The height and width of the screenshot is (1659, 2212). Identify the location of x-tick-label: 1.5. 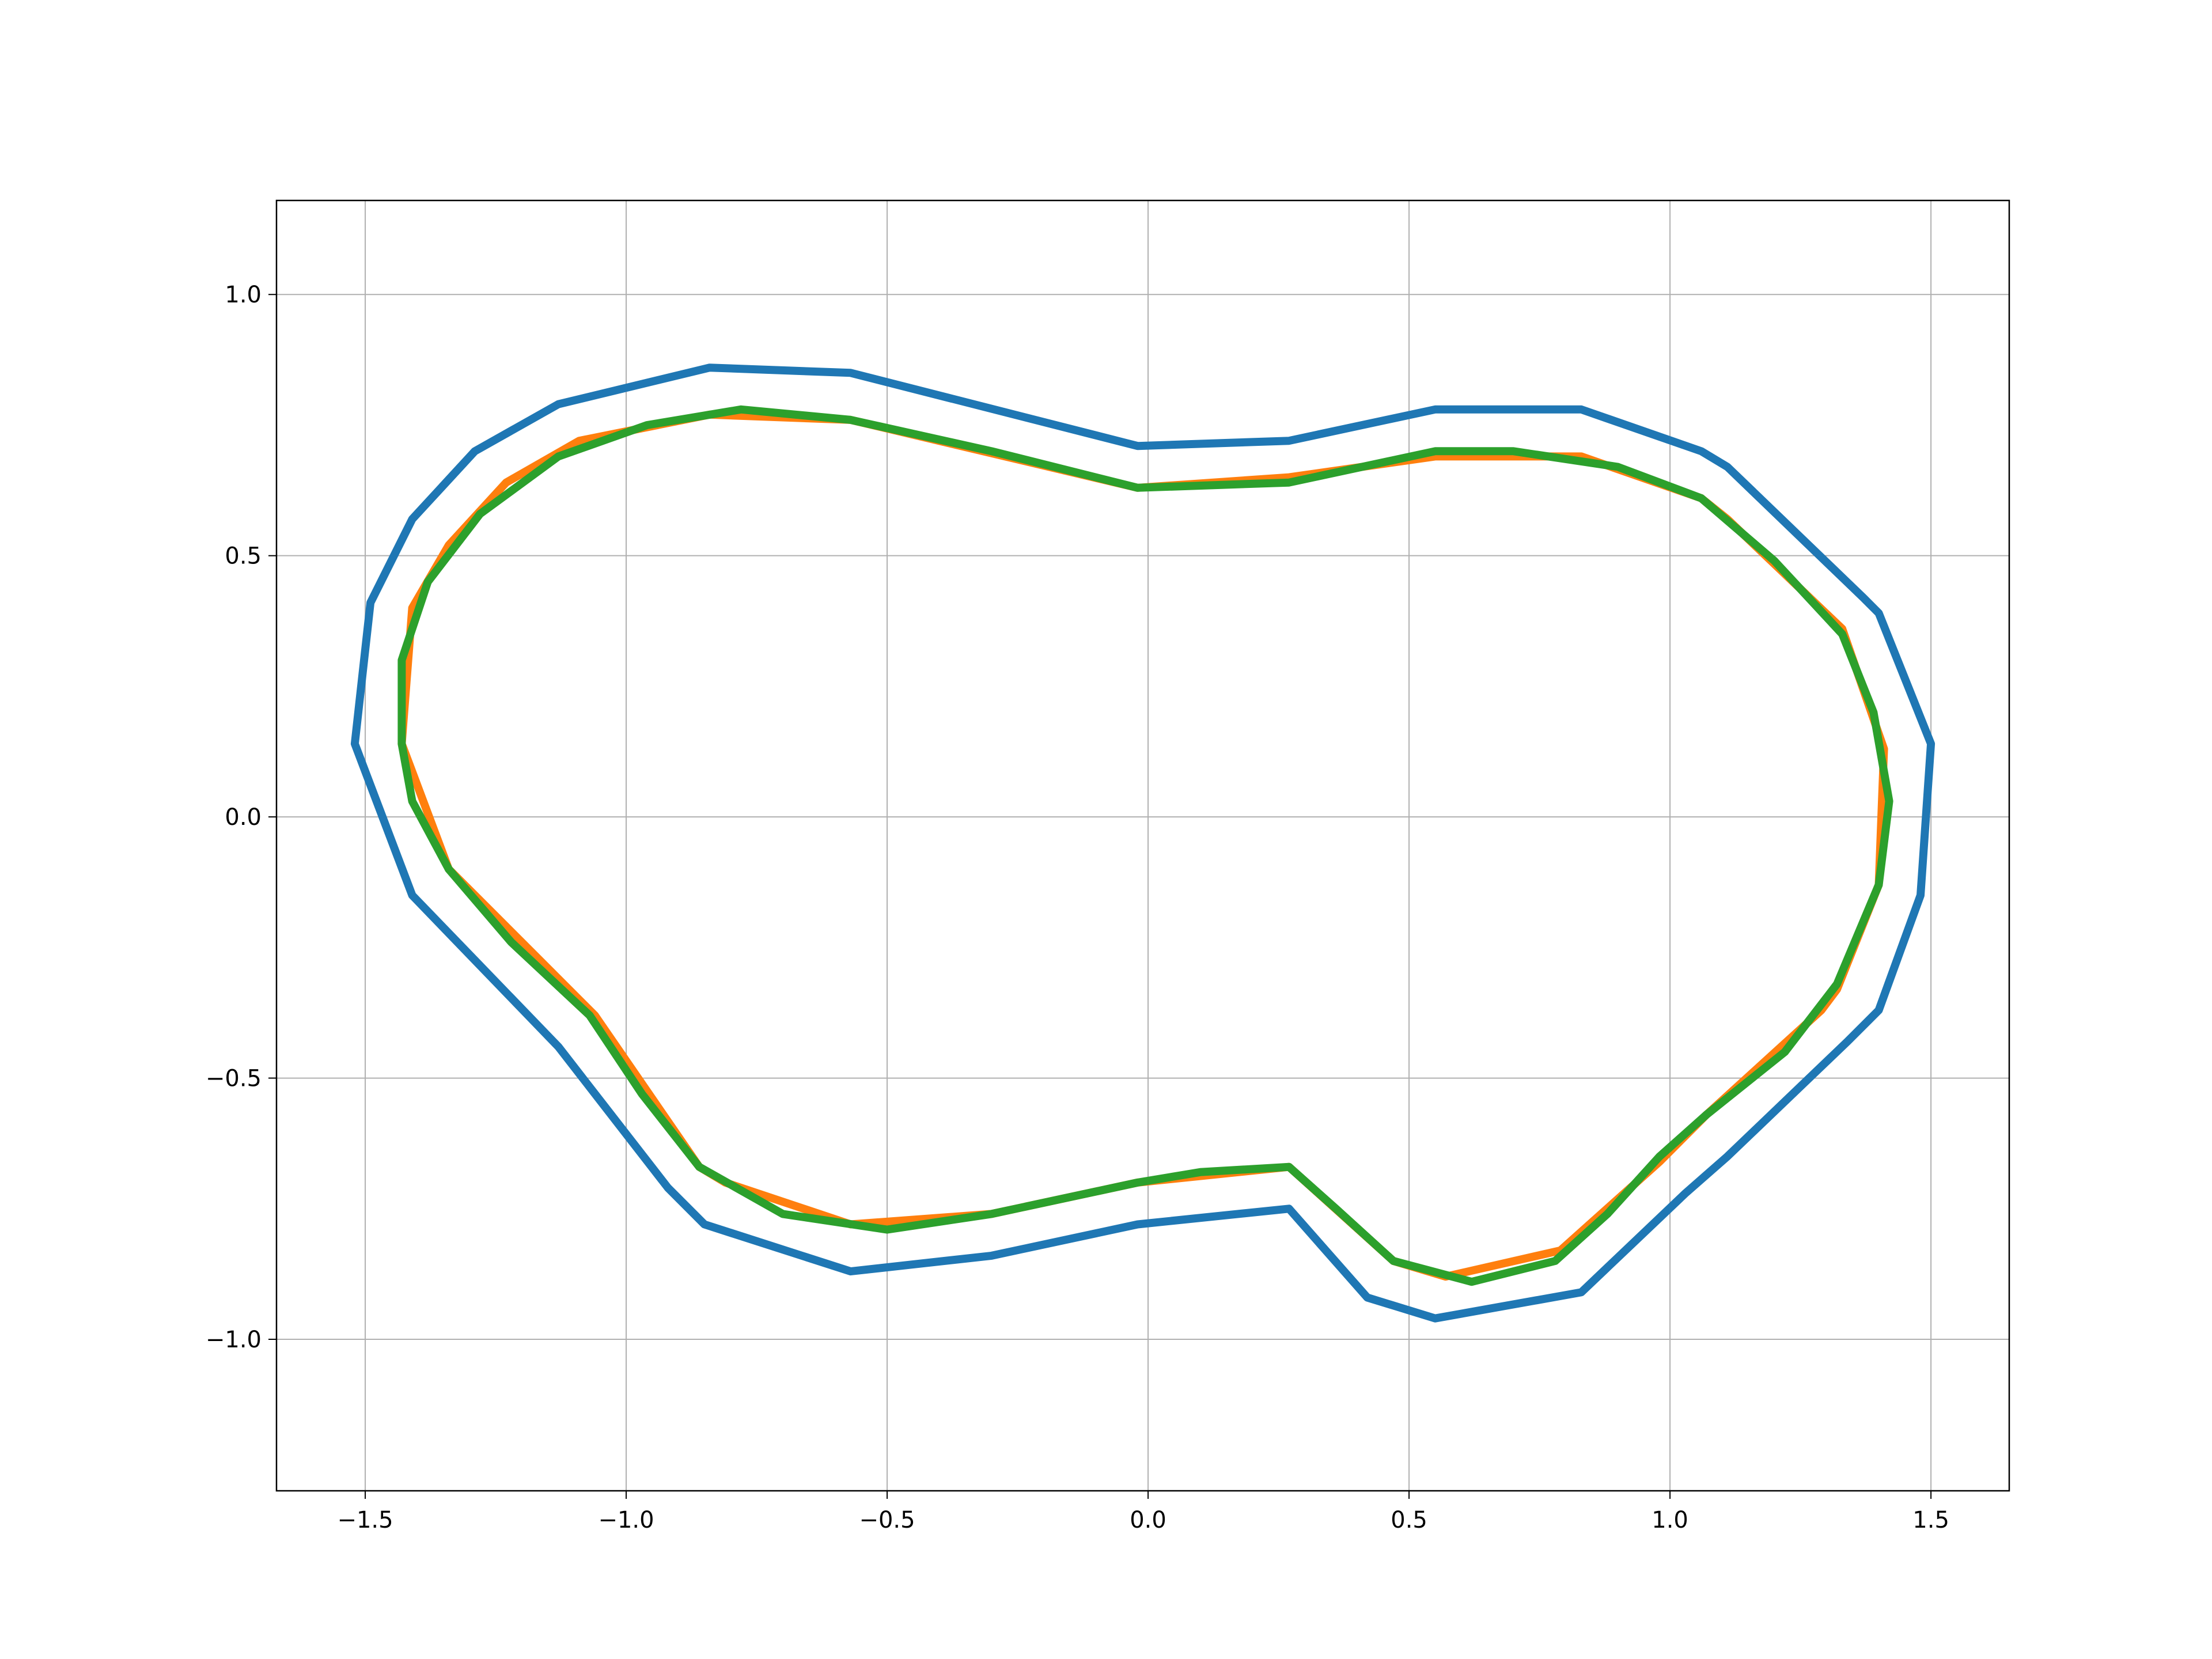
(1930, 1520).